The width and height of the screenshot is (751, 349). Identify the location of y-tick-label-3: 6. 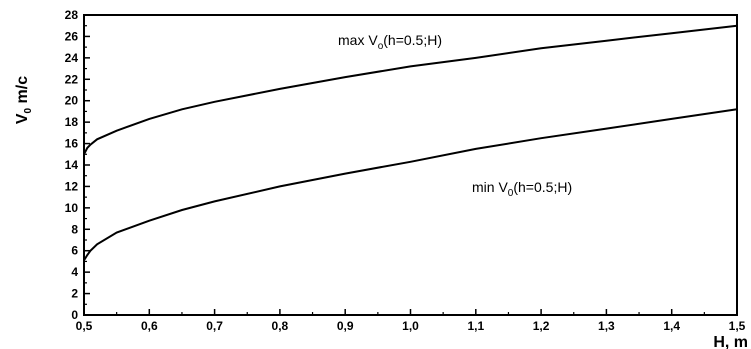
(74, 251).